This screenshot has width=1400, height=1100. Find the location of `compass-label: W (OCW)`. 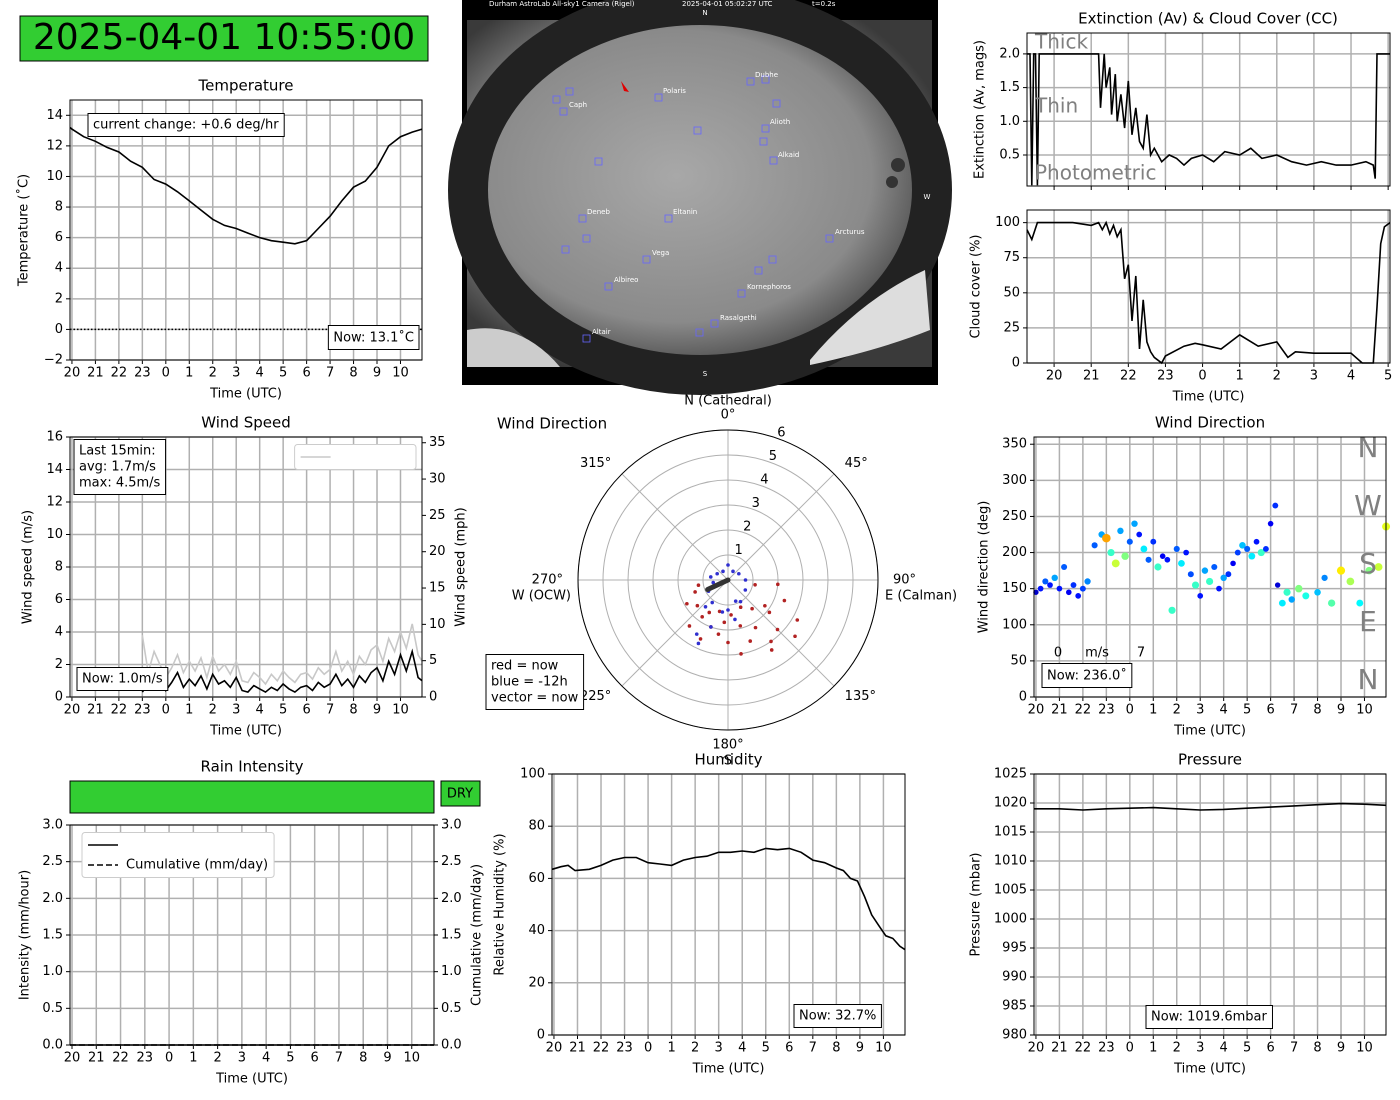

compass-label: W (OCW) is located at coordinates (541, 596).